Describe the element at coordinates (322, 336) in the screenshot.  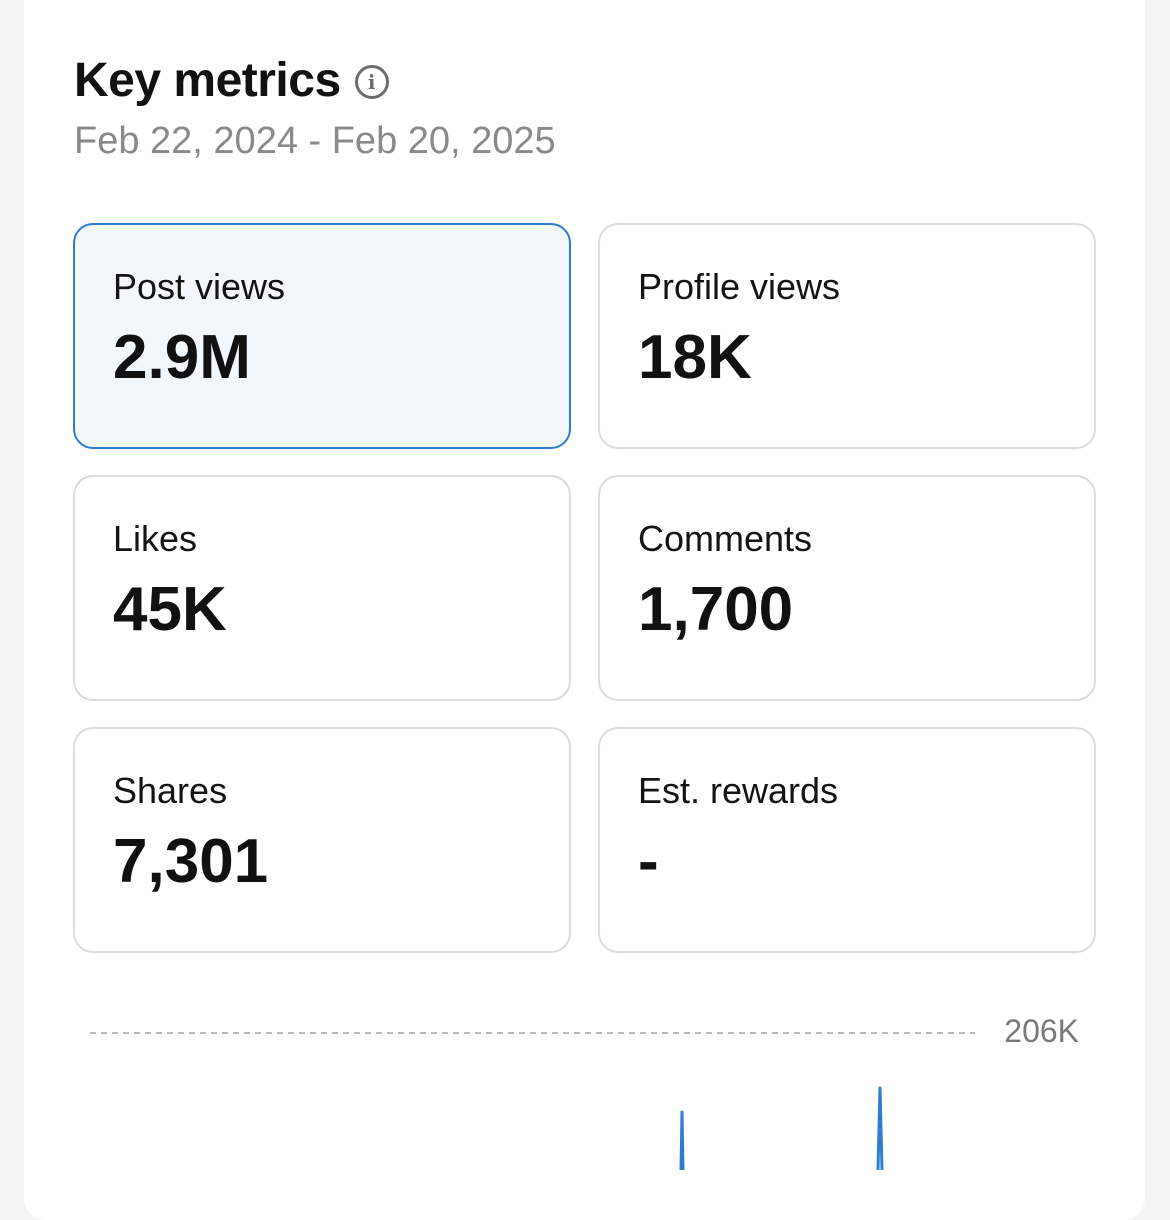
I see `metric-card-post-views: Post views 2.9M` at that location.